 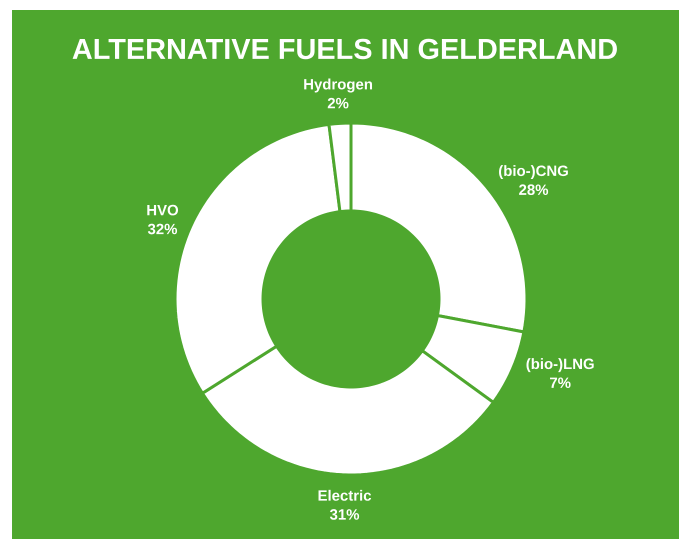 I want to click on slice-label: HVO, so click(x=162, y=210).